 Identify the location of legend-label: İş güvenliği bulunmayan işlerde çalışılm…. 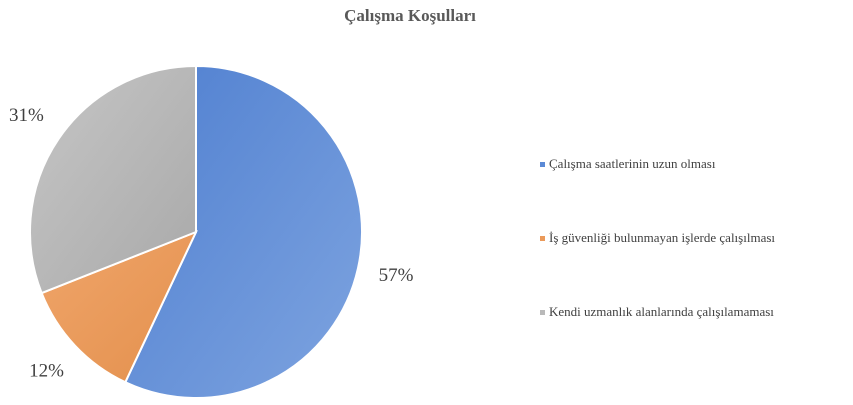
(662, 237).